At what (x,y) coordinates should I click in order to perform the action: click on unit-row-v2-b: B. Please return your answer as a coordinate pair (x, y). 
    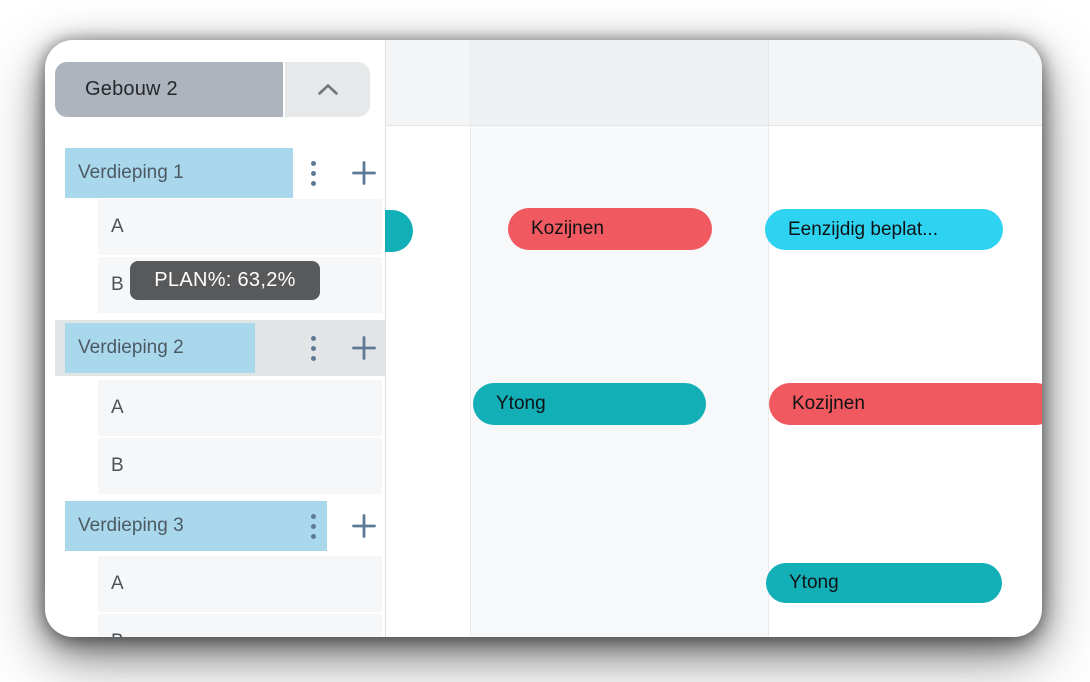
    Looking at the image, I should click on (240, 466).